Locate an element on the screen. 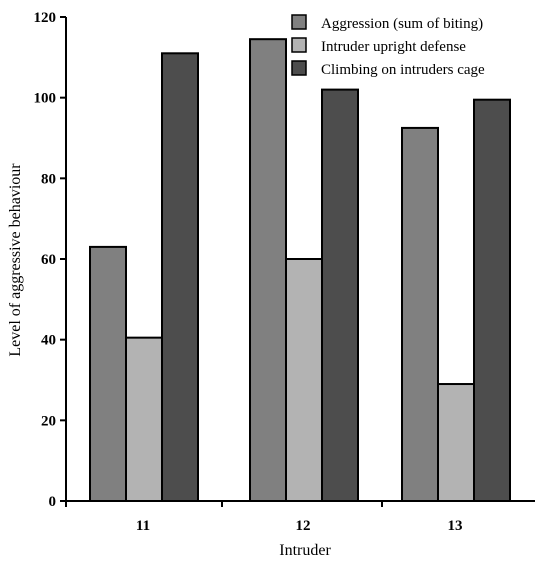  y-tick-label-20: 20 is located at coordinates (48, 421).